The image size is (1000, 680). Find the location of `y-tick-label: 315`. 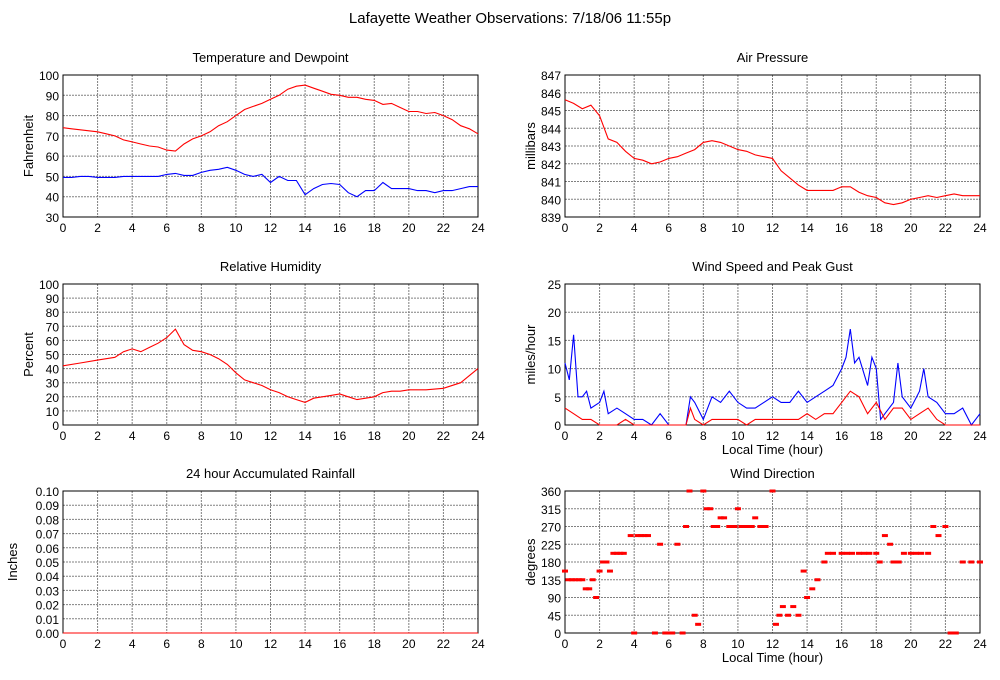

y-tick-label: 315 is located at coordinates (551, 510).